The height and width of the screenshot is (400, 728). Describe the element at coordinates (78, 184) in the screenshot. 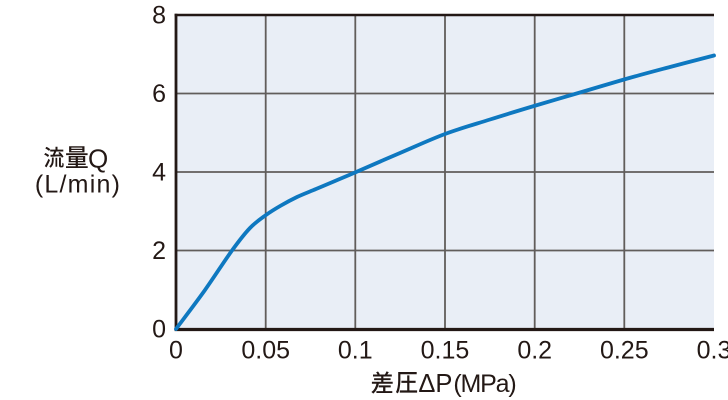

I see `svg-text: (L/min)` at that location.